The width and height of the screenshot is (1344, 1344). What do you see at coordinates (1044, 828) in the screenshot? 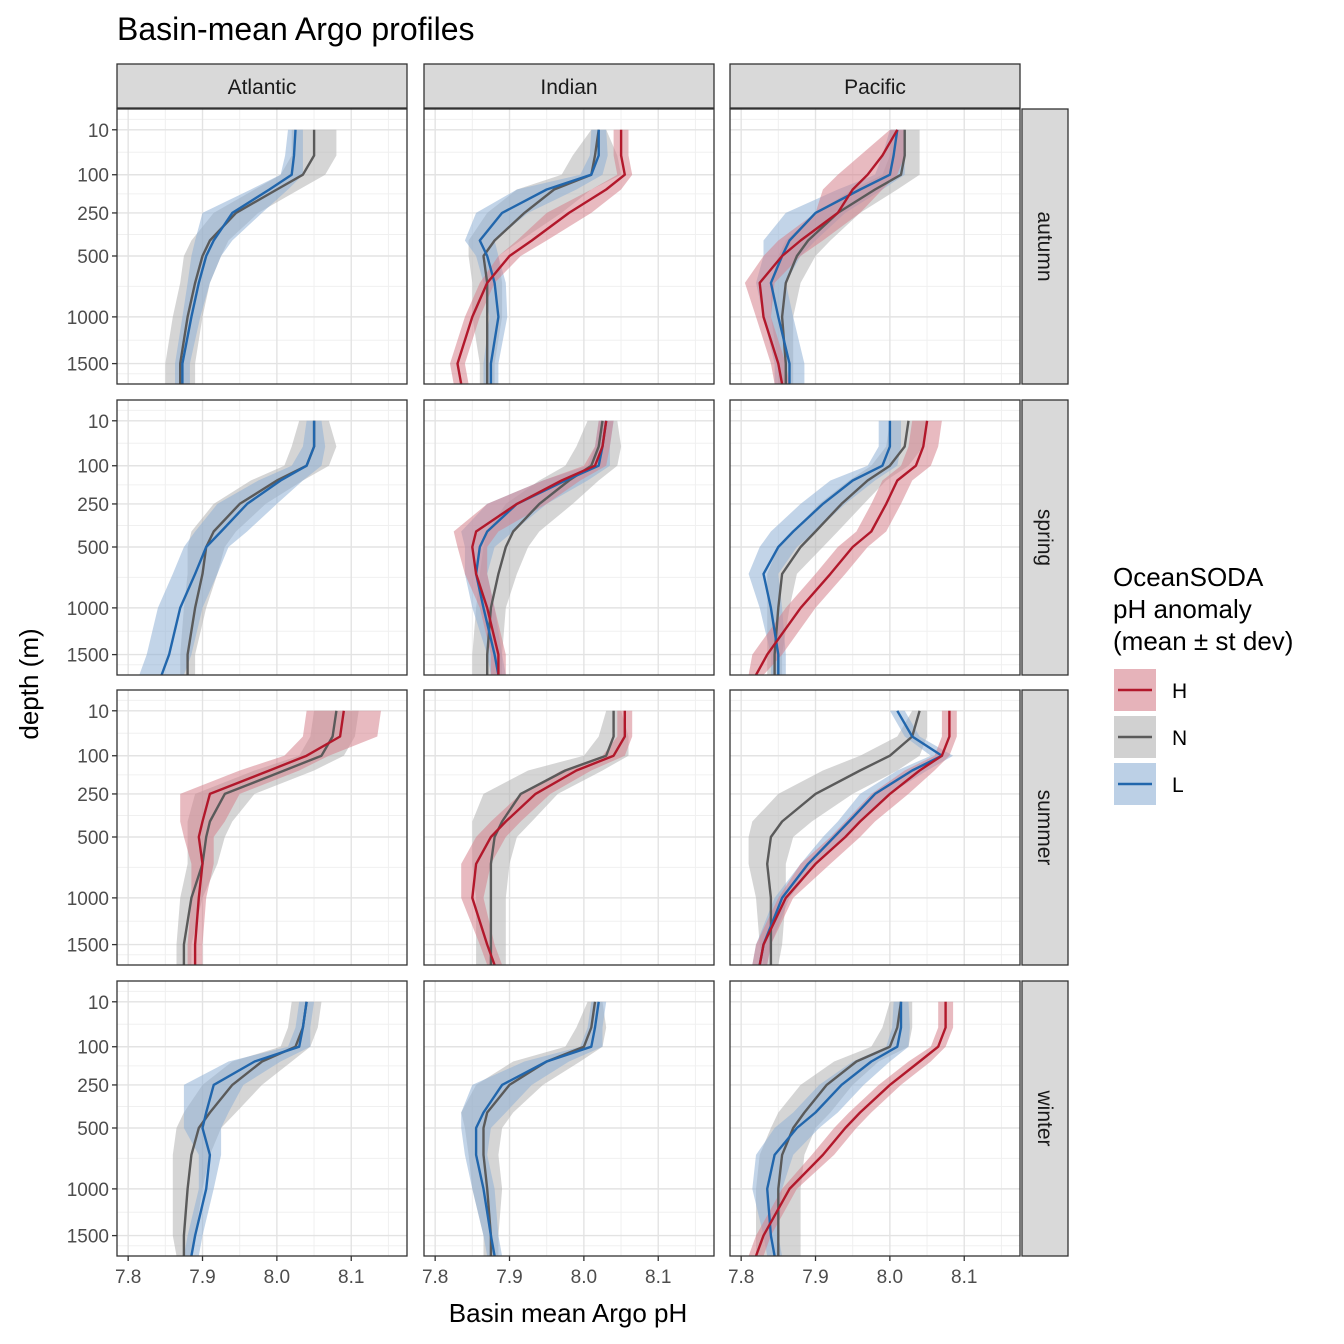
I see `strip-label-summer: summer` at bounding box center [1044, 828].